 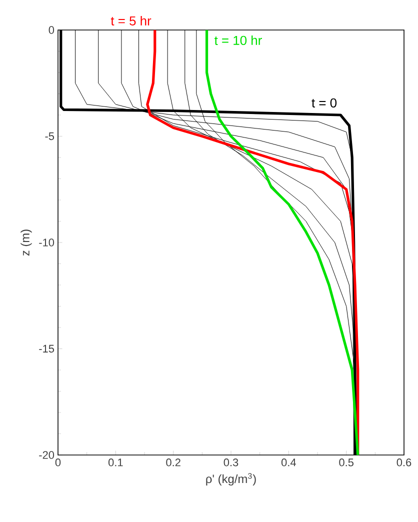 What do you see at coordinates (58, 462) in the screenshot?
I see `x-tick-label: 0` at bounding box center [58, 462].